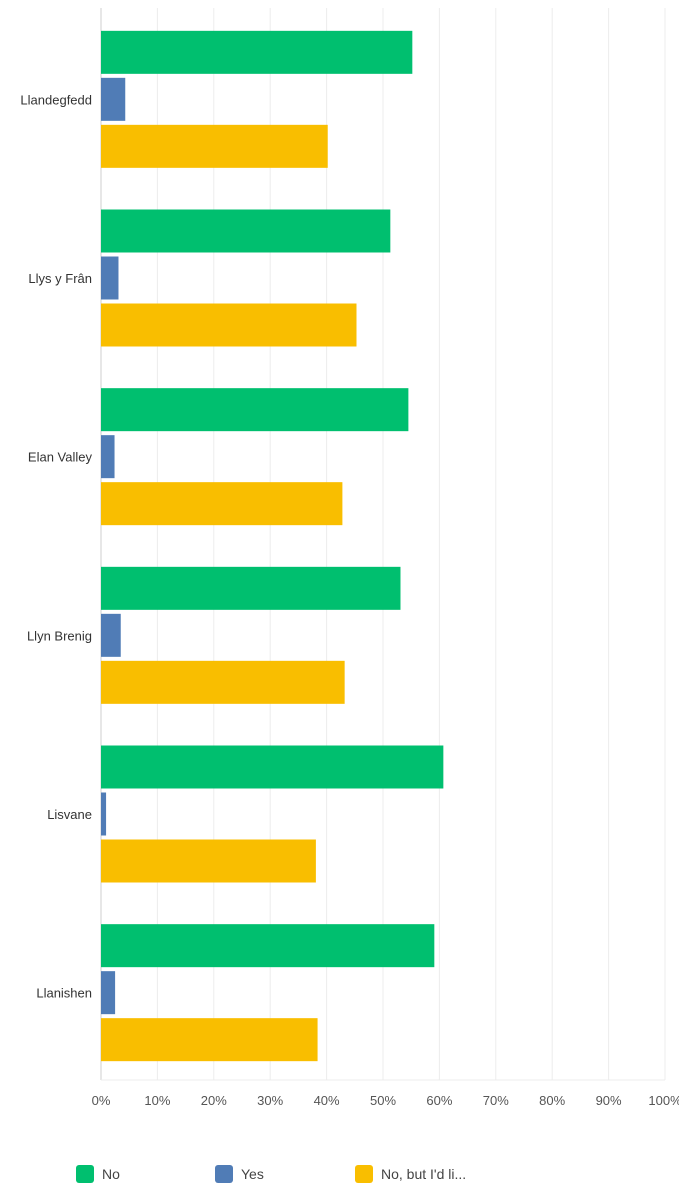 This screenshot has height=1190, width=679. I want to click on bar-llys-y-fr-n-no-but-i-d-li, so click(229, 325).